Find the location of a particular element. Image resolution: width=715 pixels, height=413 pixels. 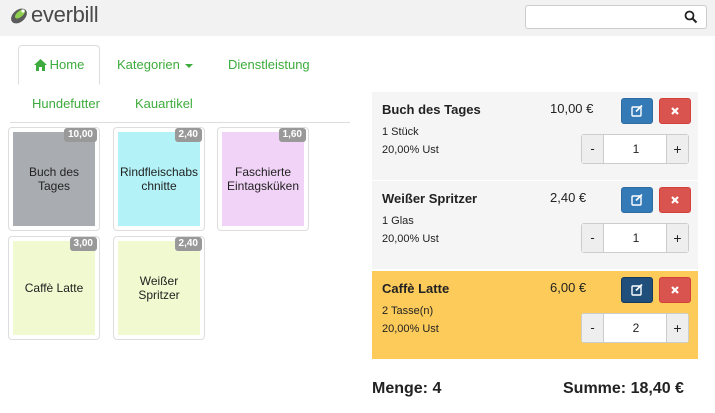

logo-leaf-icon is located at coordinates (19, 16).